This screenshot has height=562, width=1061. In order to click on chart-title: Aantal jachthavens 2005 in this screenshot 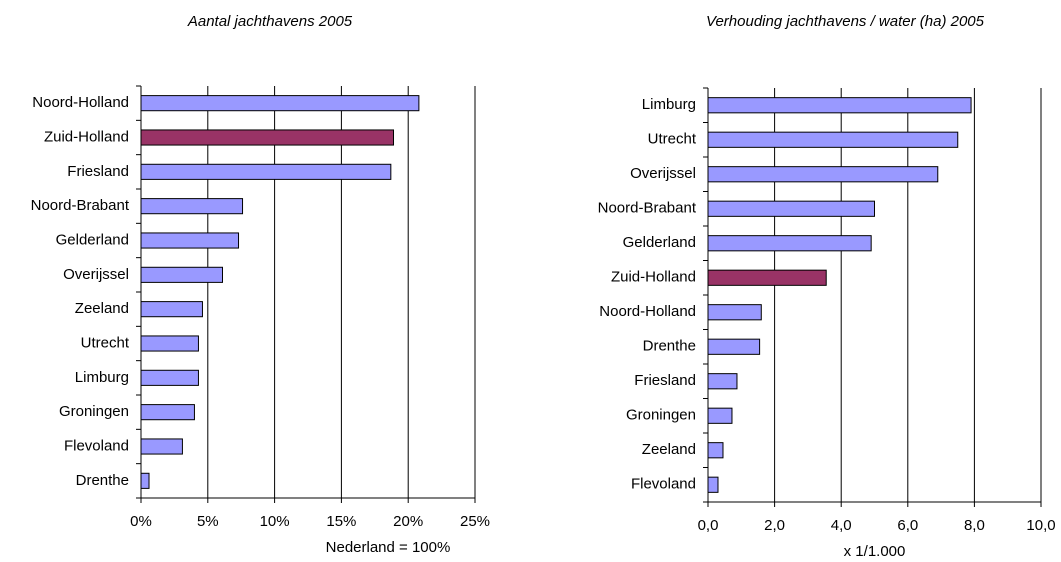, I will do `click(270, 21)`.